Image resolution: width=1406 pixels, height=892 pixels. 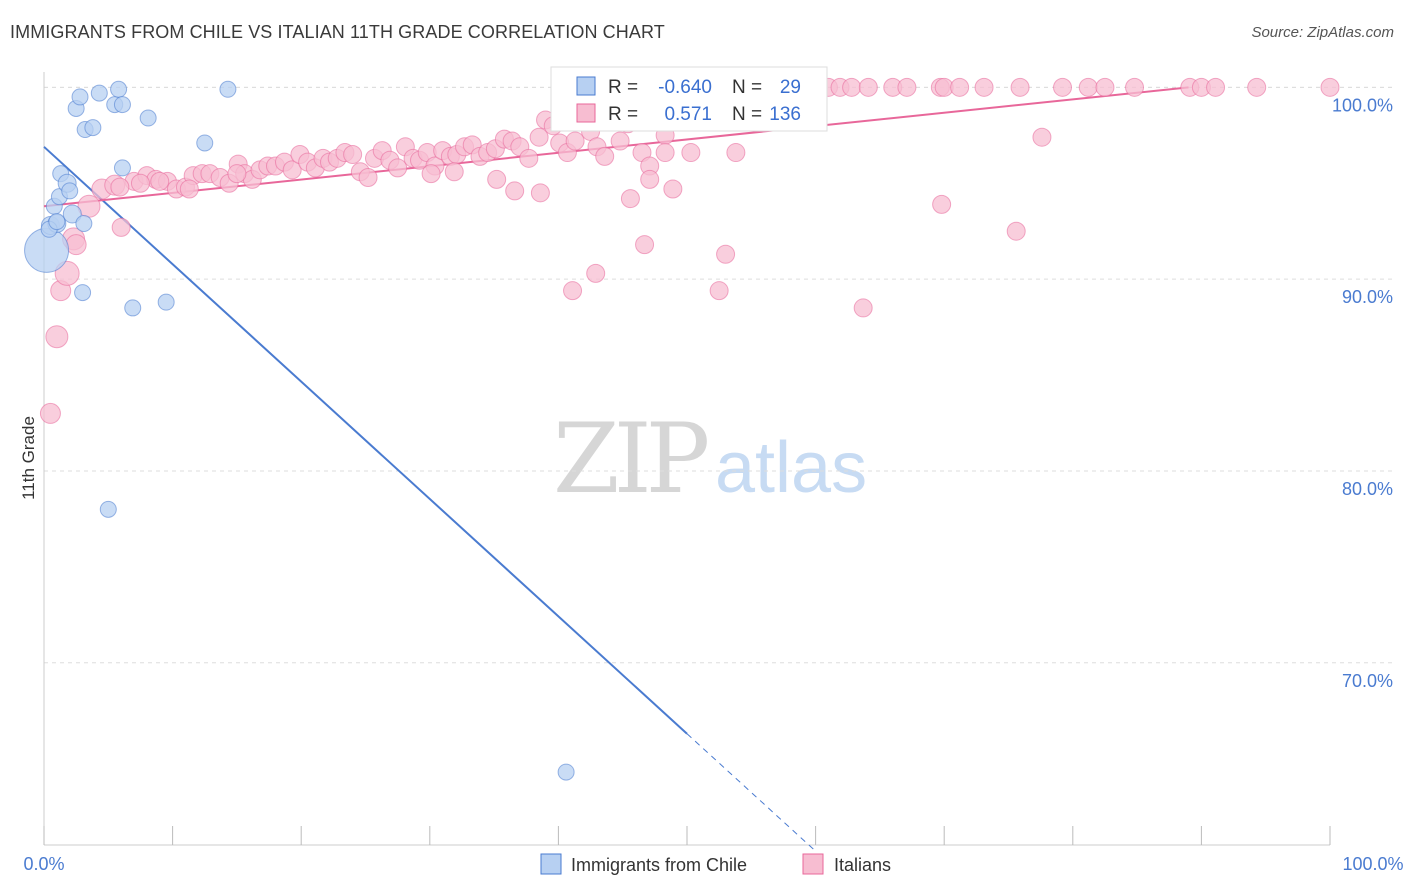 I want to click on watermark-atlas: atlas, so click(x=791, y=468).